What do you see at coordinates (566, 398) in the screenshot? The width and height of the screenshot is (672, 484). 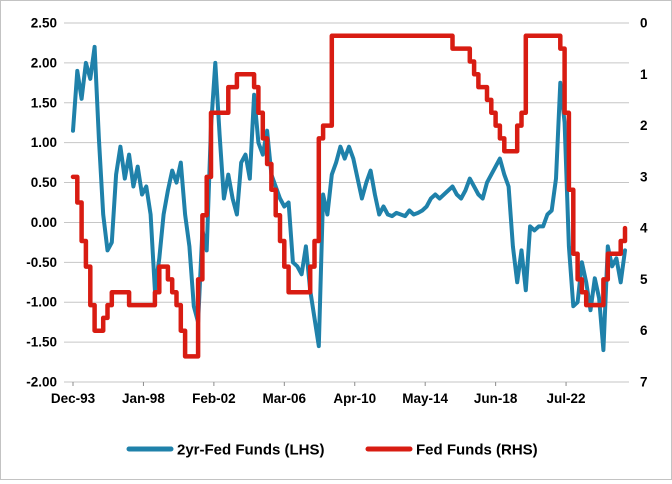 I see `x-axis-label: Jul-22` at bounding box center [566, 398].